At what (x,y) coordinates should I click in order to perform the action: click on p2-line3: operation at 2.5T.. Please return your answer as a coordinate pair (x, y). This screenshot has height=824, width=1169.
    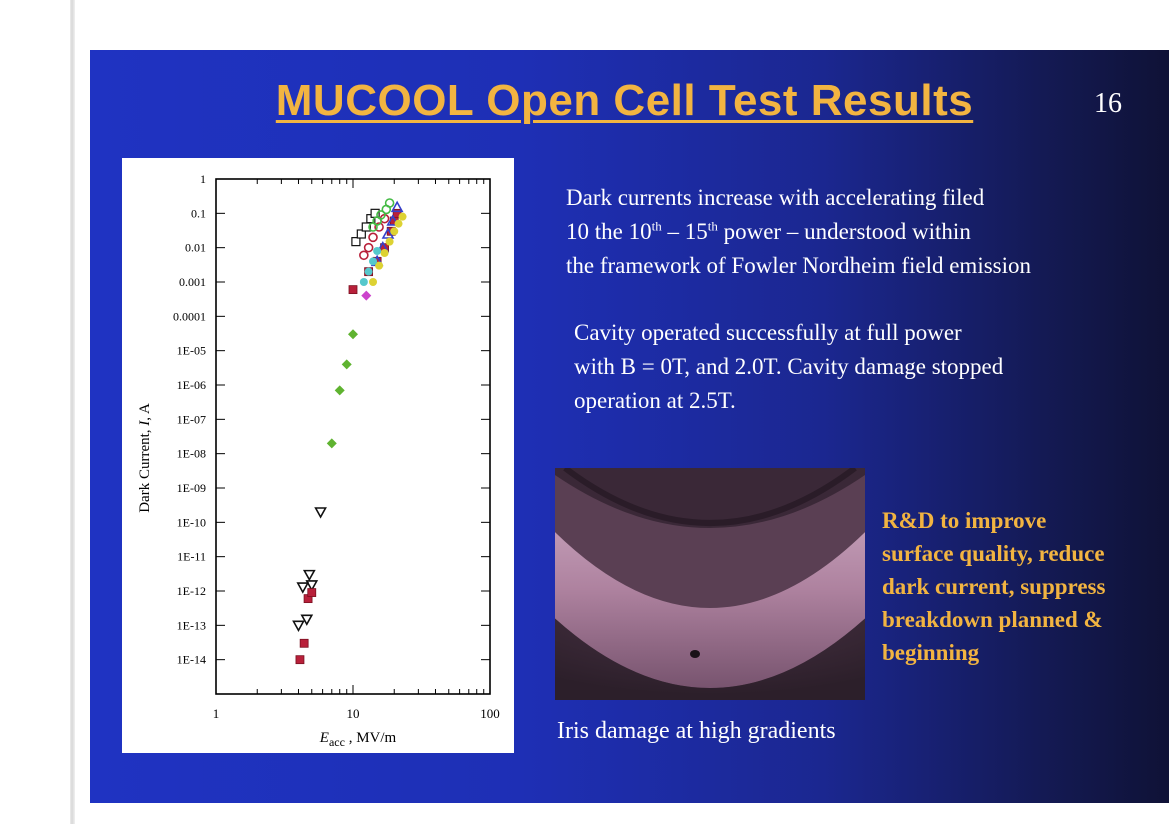
    Looking at the image, I should click on (655, 400).